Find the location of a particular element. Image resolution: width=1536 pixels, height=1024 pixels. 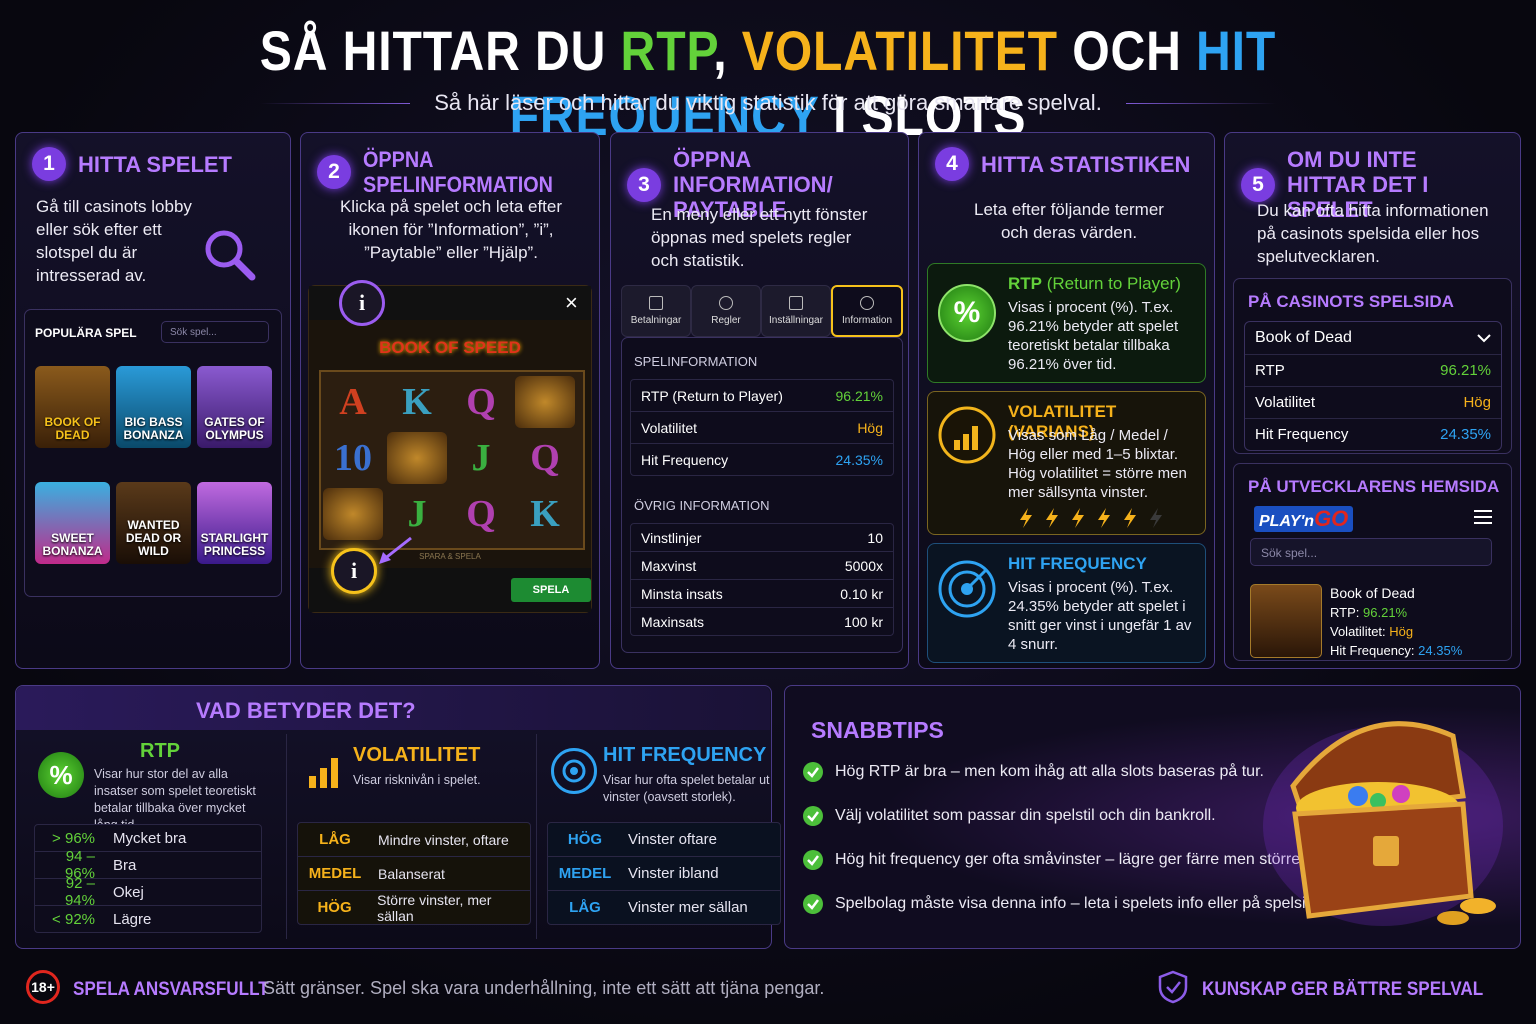

meaning-title: VAD BETYDER DET? is located at coordinates (306, 710).